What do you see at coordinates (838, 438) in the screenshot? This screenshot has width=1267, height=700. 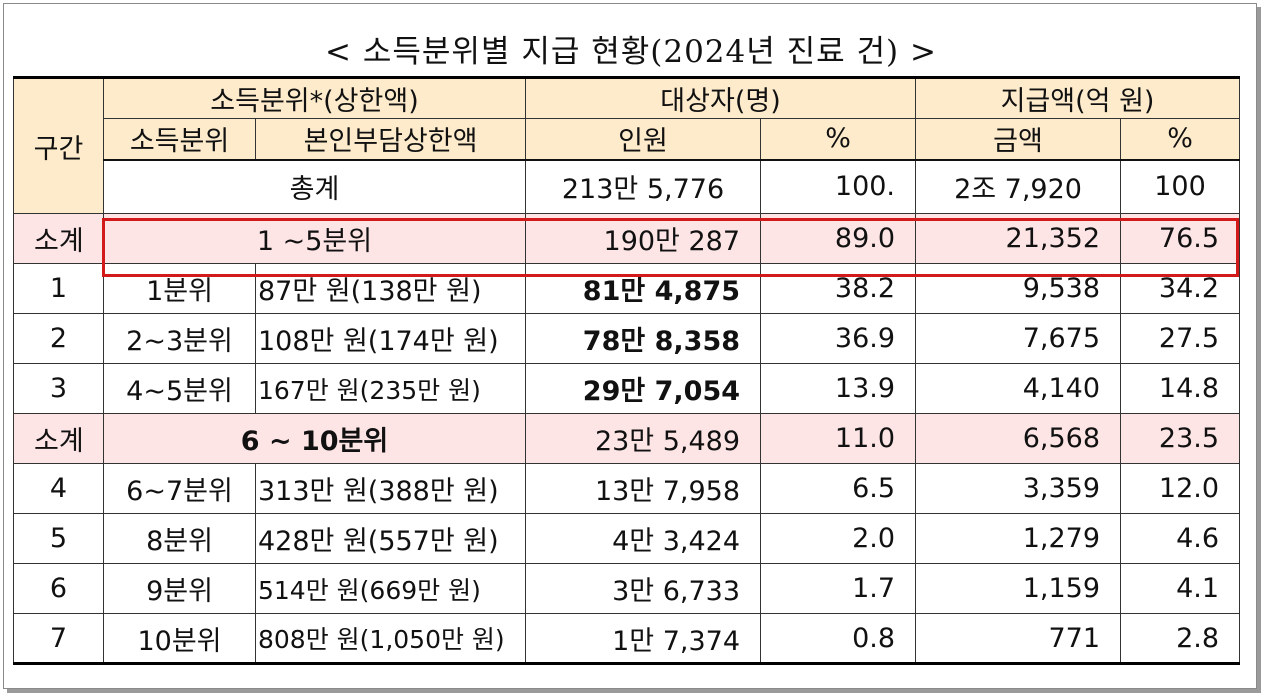 I see `subtotal-count-pct: 11.0` at bounding box center [838, 438].